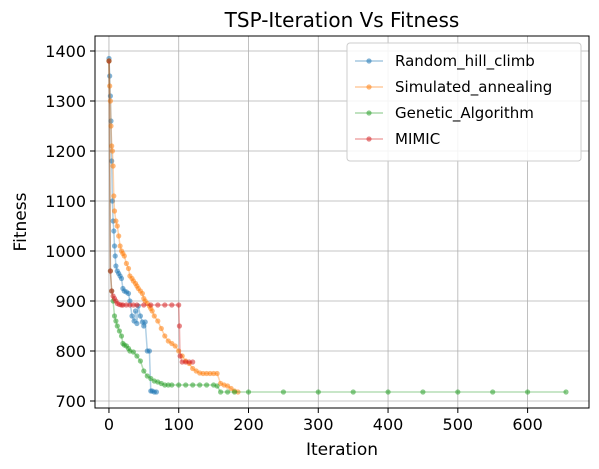 The width and height of the screenshot is (599, 469). I want to click on legend-item: Random_hill_climb, so click(445, 61).